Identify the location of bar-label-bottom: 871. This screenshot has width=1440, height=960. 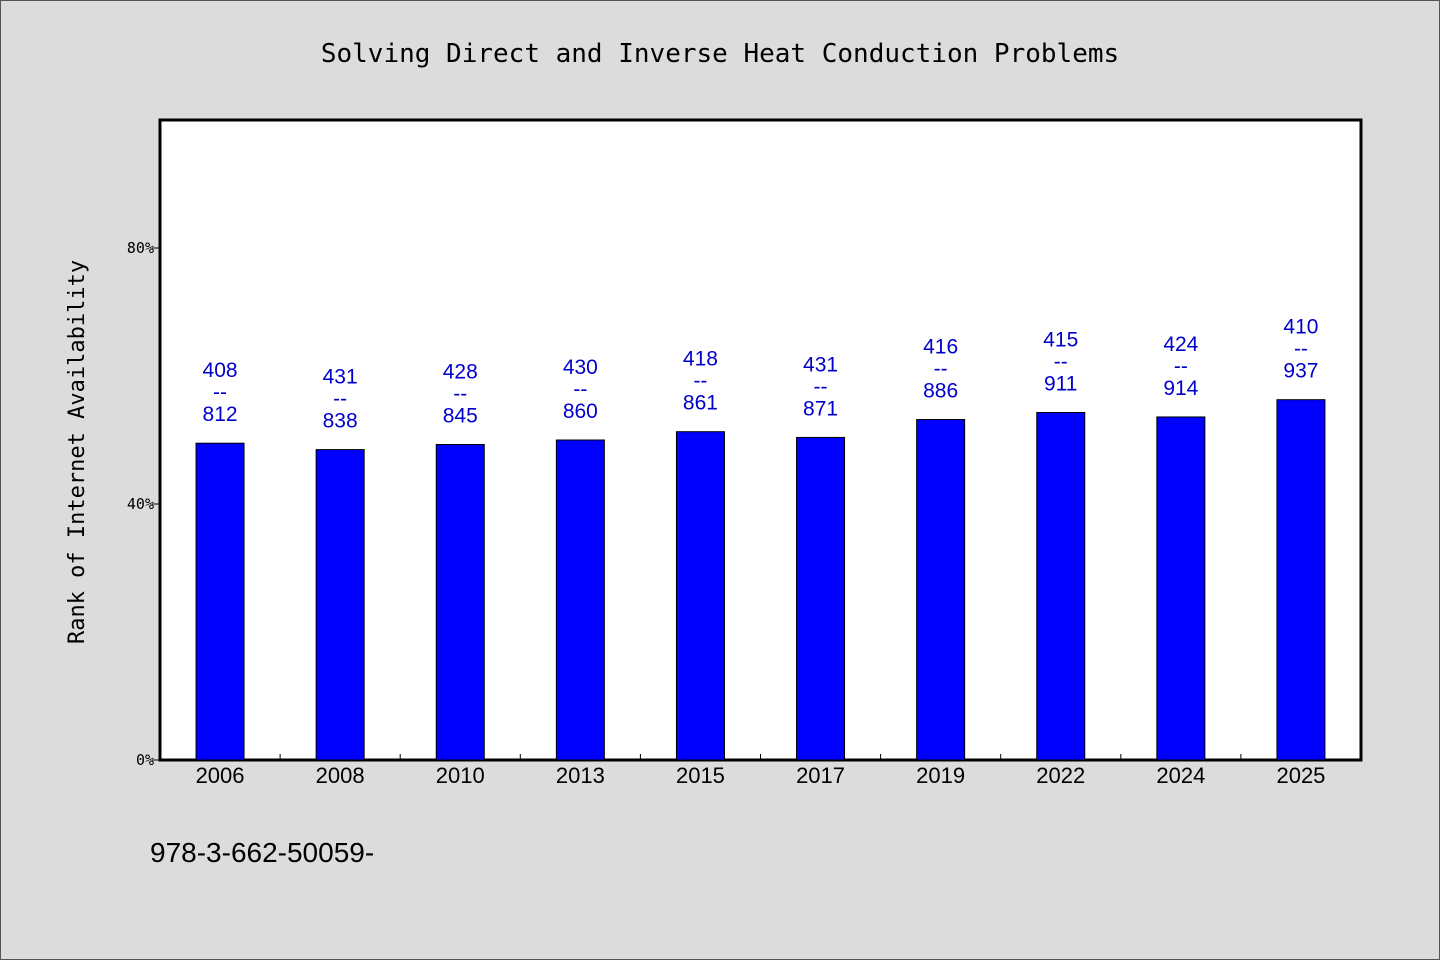
(820, 408).